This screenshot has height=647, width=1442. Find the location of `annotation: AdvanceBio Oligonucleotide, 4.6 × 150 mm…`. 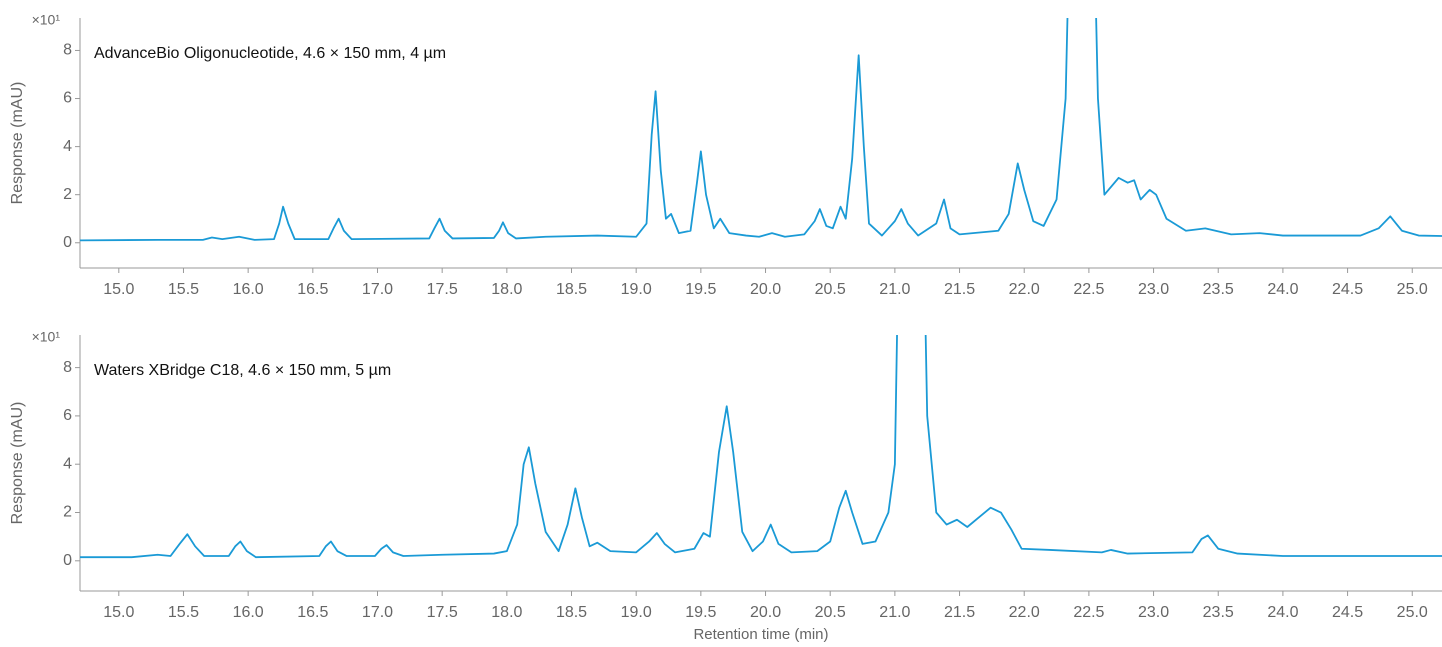

annotation: AdvanceBio Oligonucleotide, 4.6 × 150 mm… is located at coordinates (270, 53).